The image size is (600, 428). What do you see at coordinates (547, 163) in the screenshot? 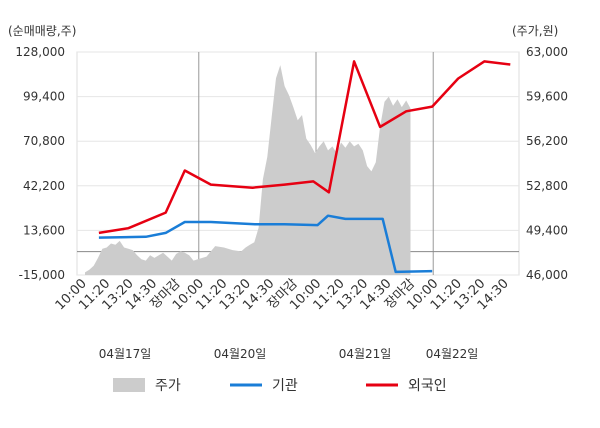
I see `right-axis-ticks: 63,000 59,600 56,200 52,800 49,400 46,000` at bounding box center [547, 163].